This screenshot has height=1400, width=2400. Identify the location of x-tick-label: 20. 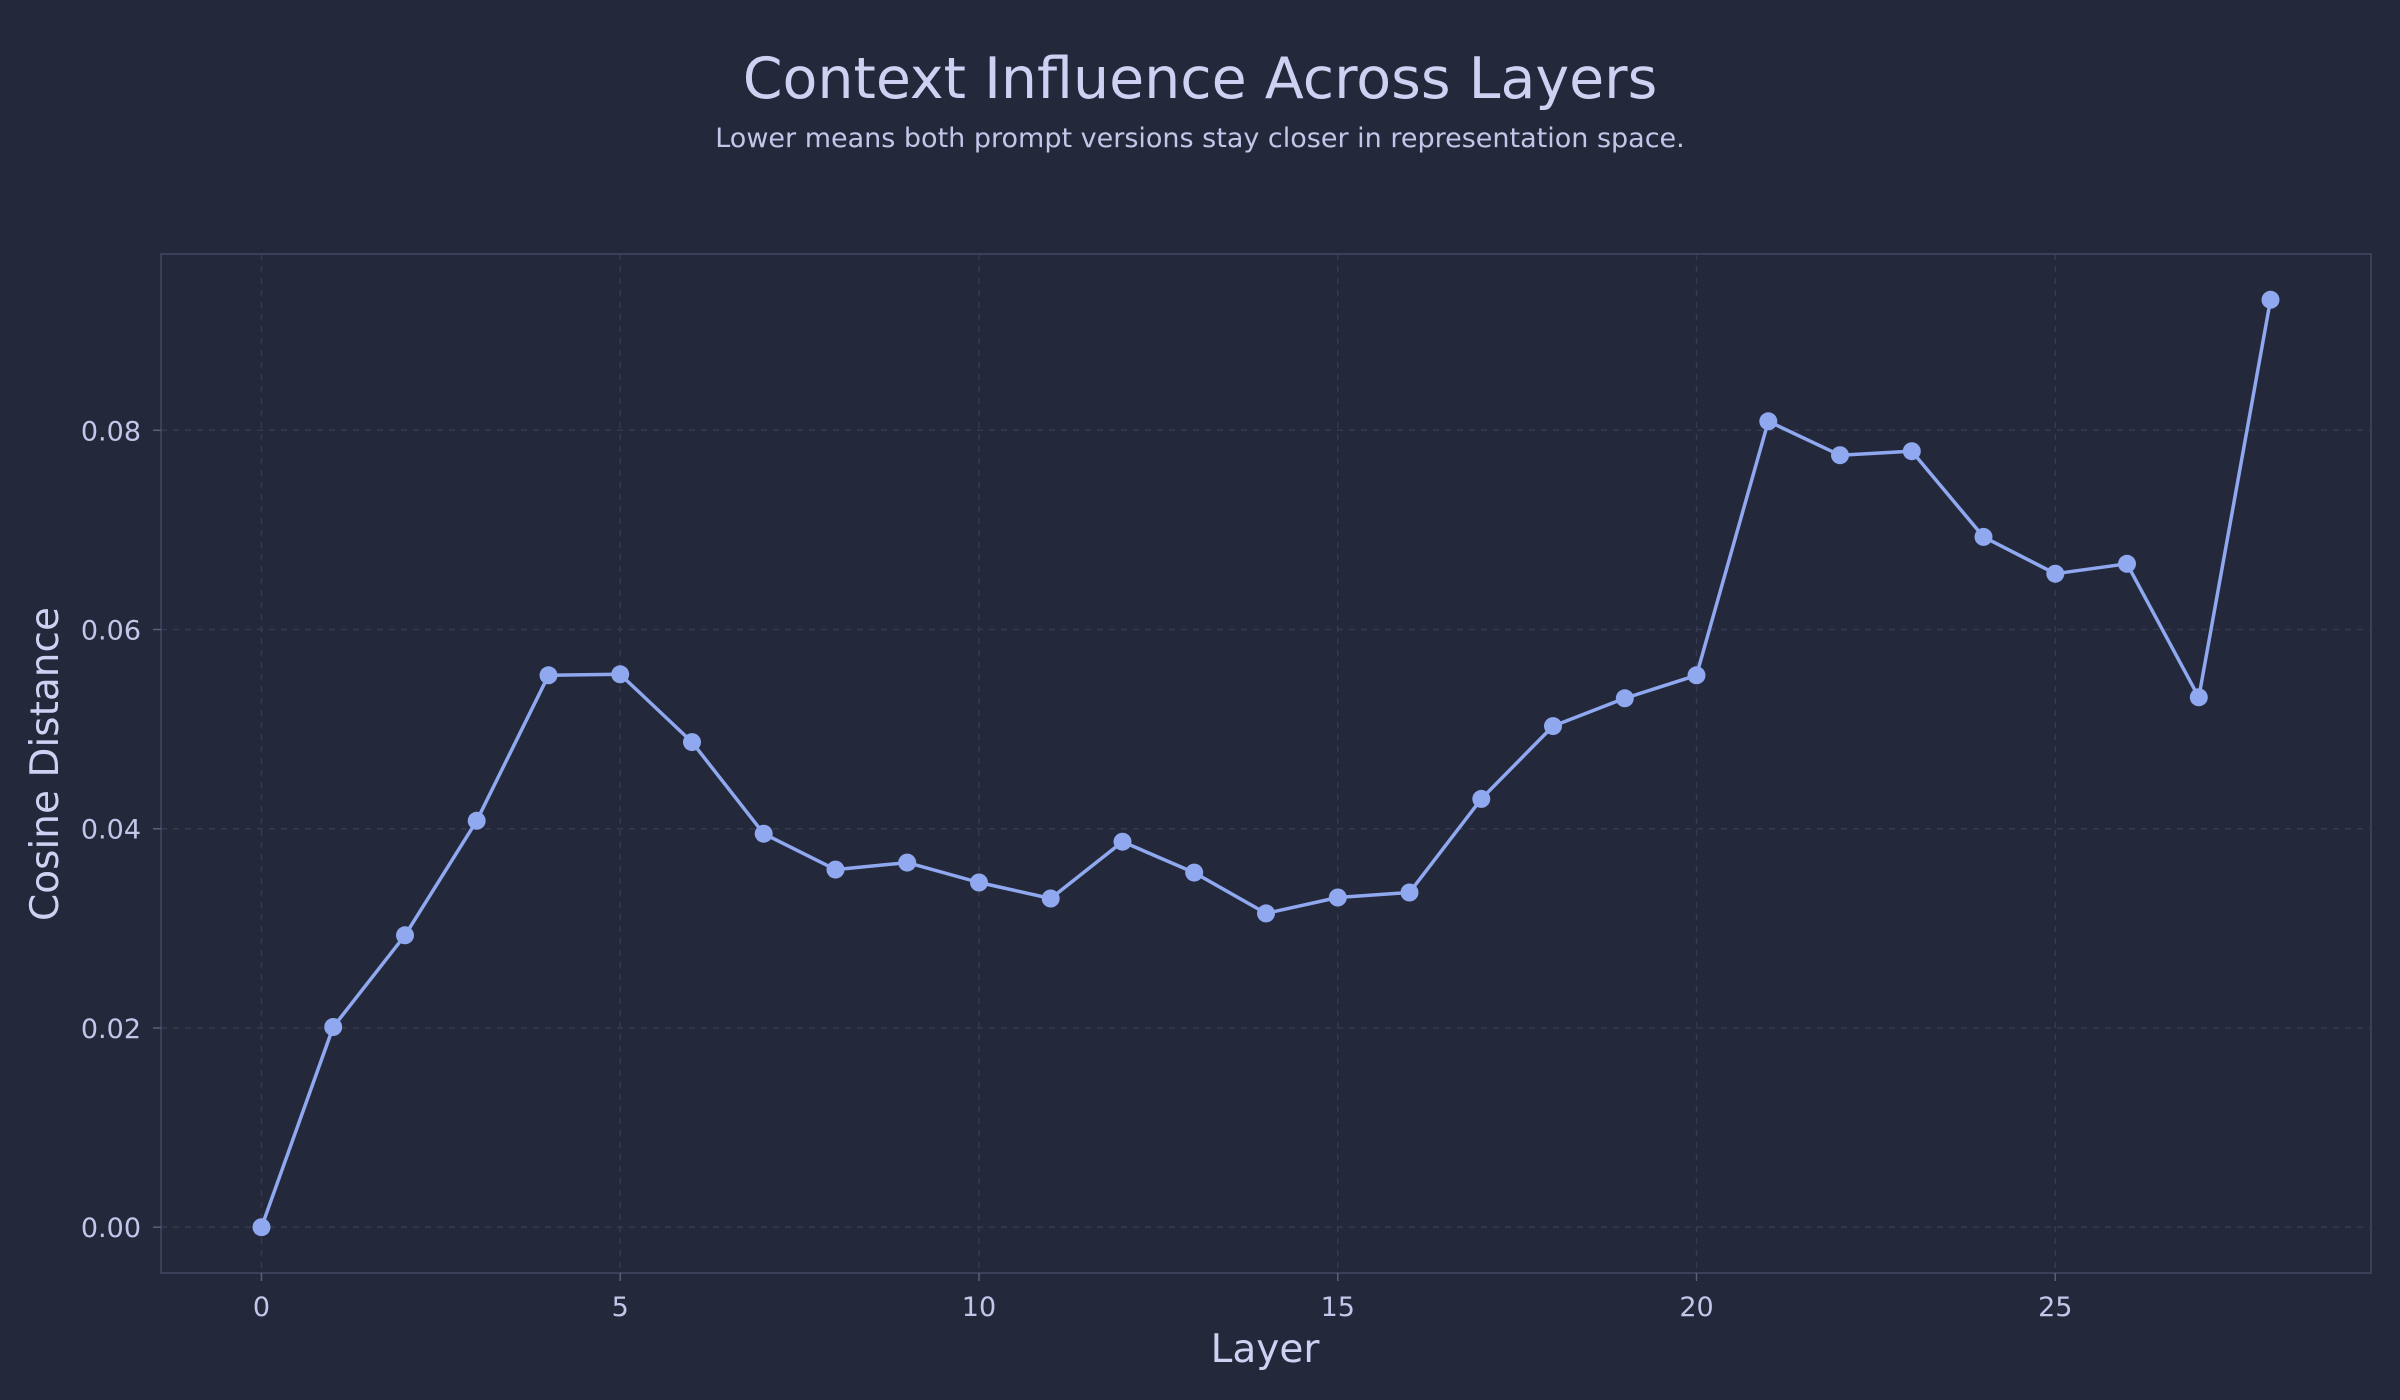
(1696, 1307).